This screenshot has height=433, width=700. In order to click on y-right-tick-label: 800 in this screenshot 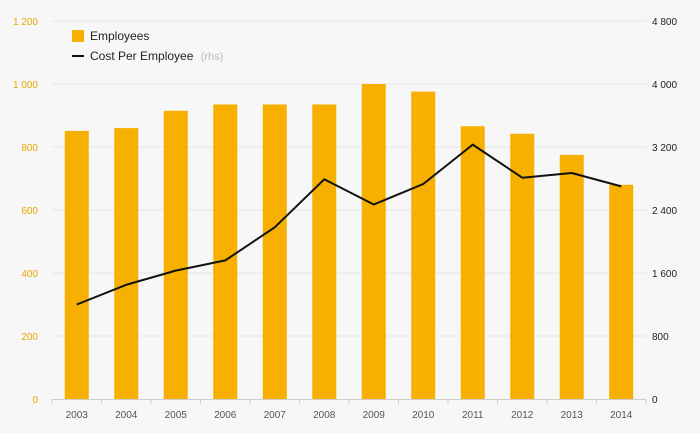, I will do `click(660, 337)`.